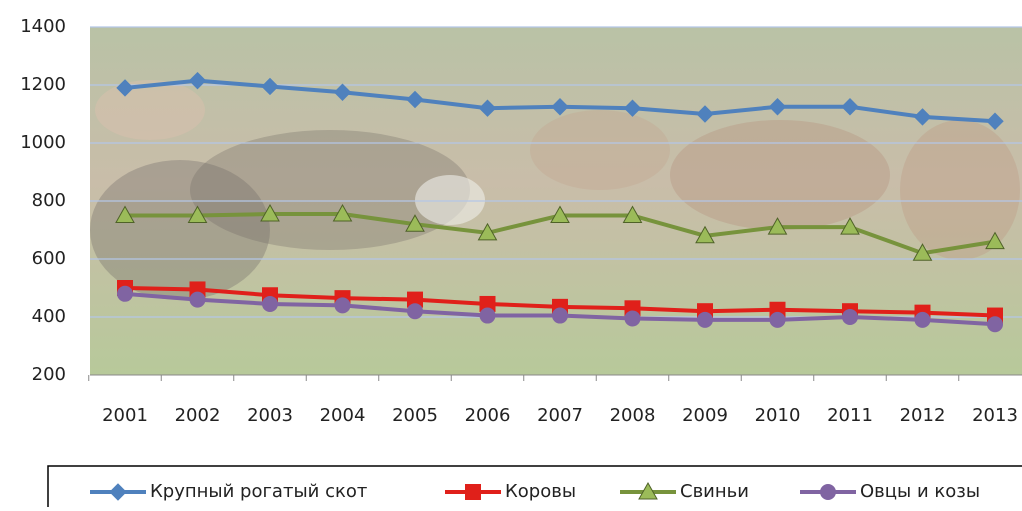  Describe the element at coordinates (198, 415) in the screenshot. I see `x-tick-label: 2002` at that location.